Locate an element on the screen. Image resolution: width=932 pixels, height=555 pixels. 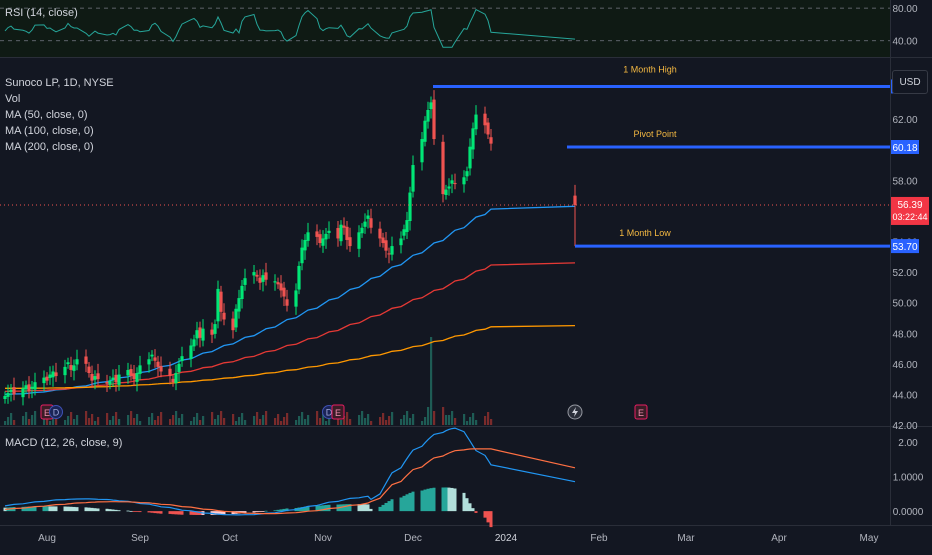
currency-button: USD is located at coordinates (910, 82).